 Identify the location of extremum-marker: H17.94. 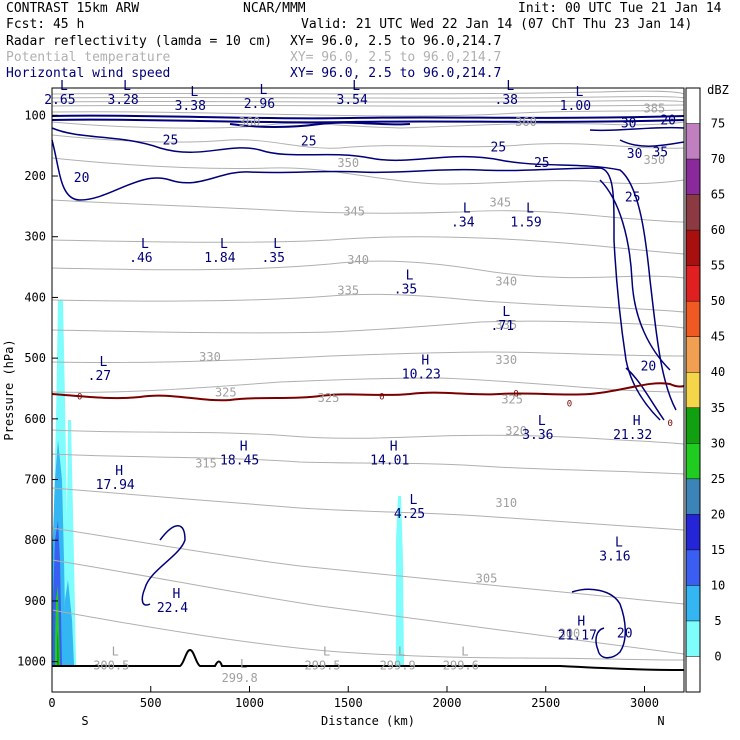
(115, 478).